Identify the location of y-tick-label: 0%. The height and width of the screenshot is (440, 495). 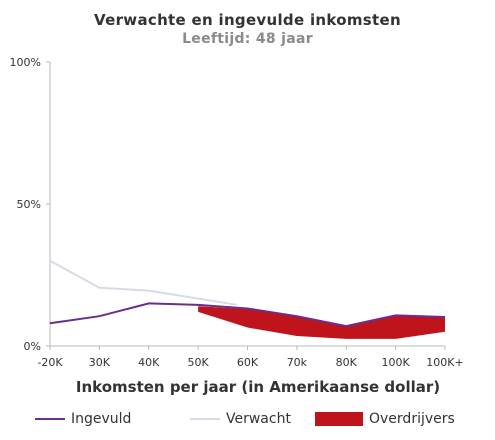
(32, 346).